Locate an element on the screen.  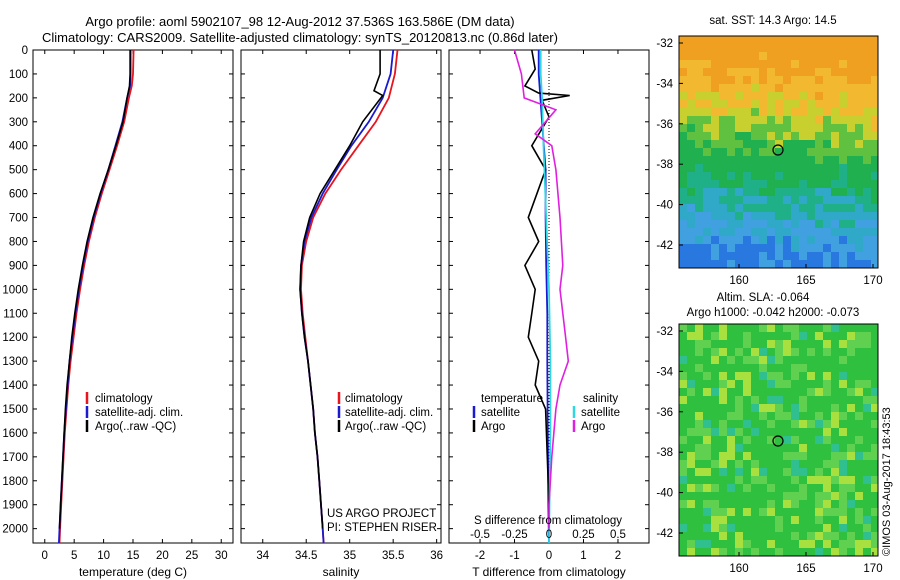
sst-map-image is located at coordinates (778, 152).